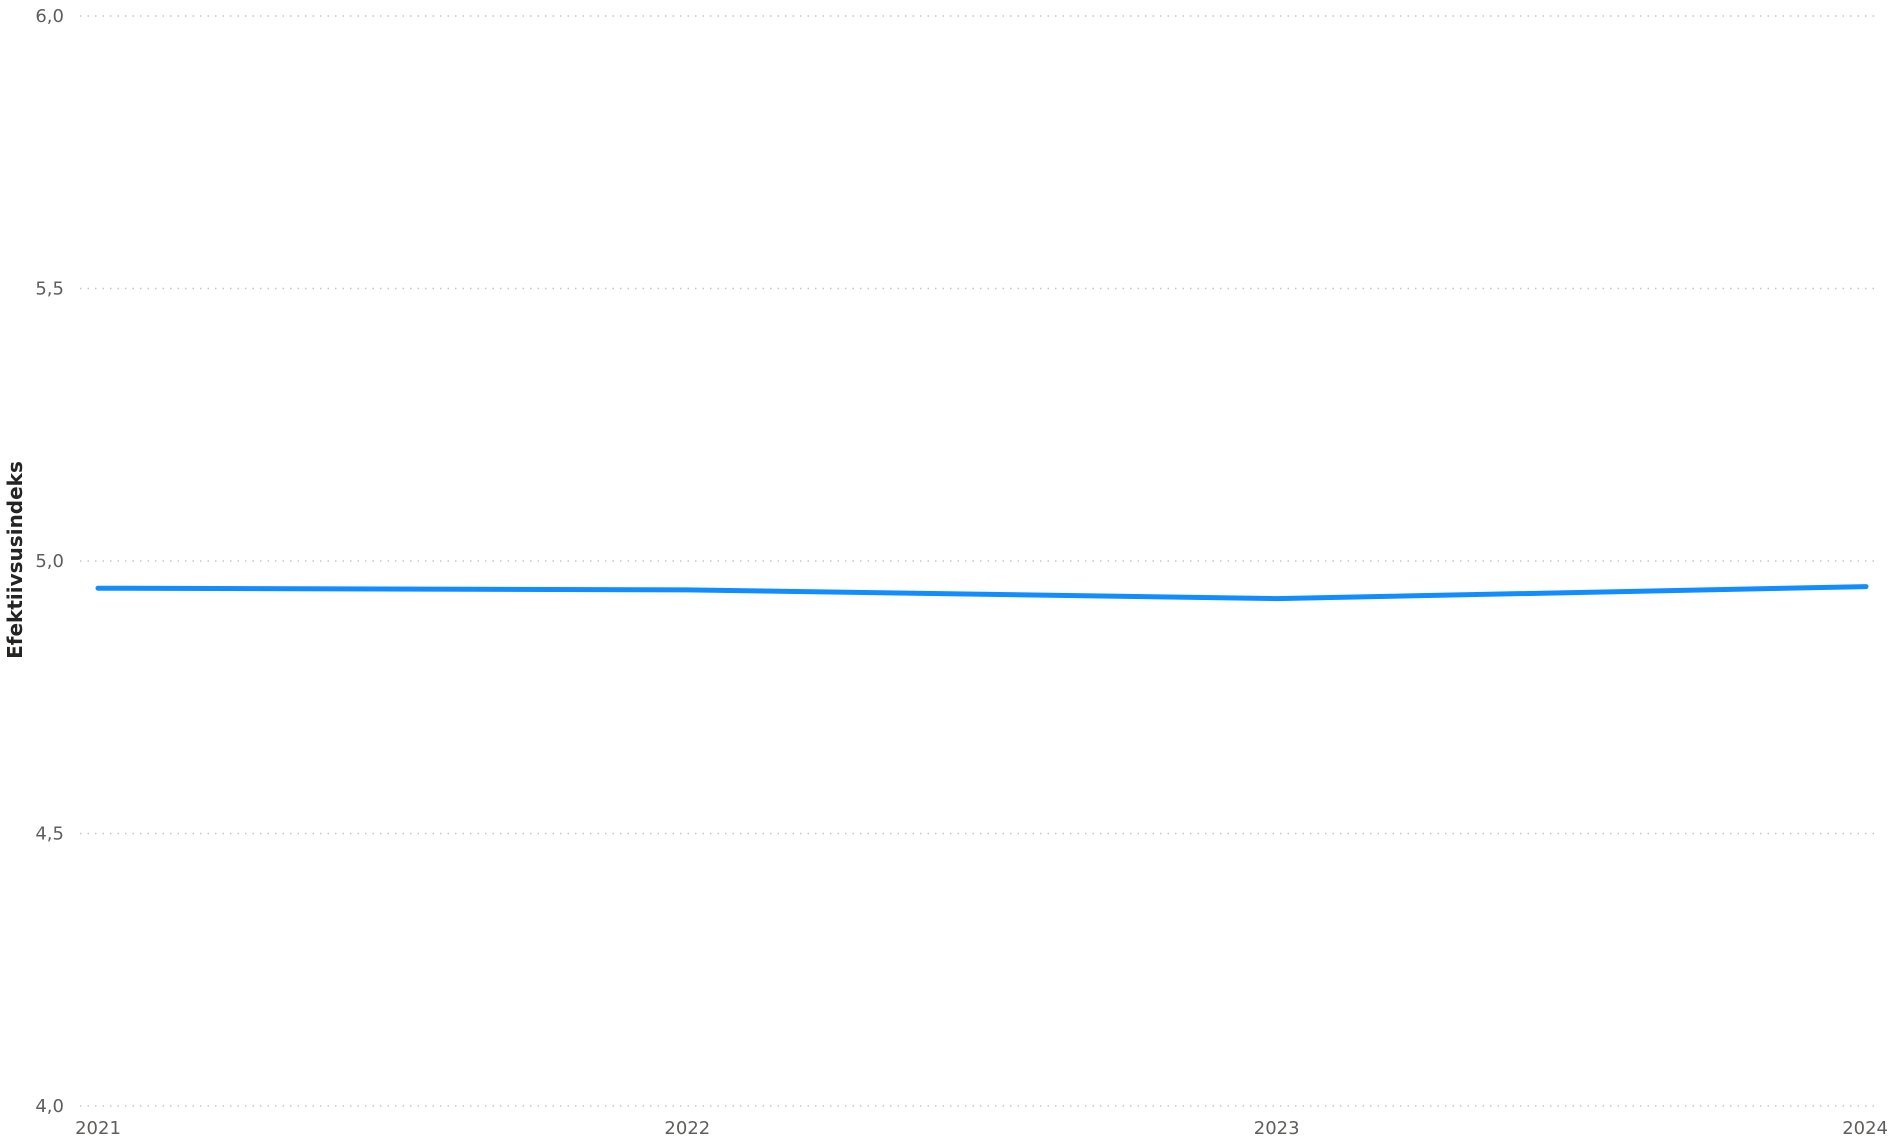 The image size is (1890, 1139). What do you see at coordinates (981, 1128) in the screenshot?
I see `x-axis-ticks: 2021 2022 2023 2024` at bounding box center [981, 1128].